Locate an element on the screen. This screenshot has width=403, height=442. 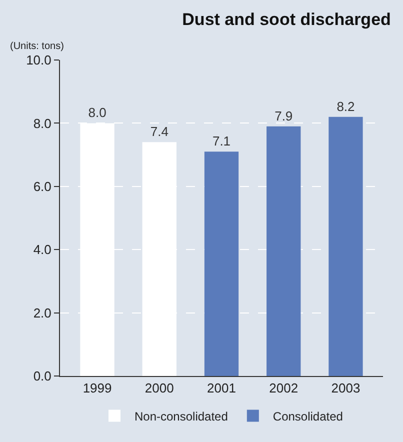
y-tick-label: 4.0 is located at coordinates (42, 250).